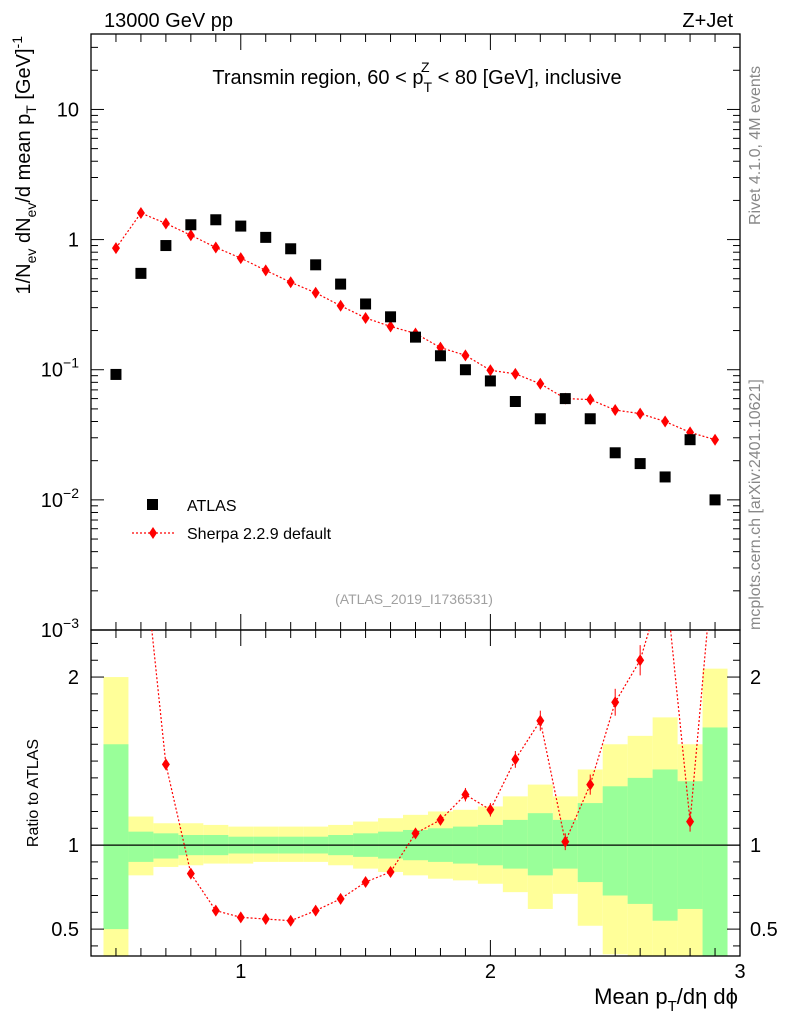 The width and height of the screenshot is (786, 1024). What do you see at coordinates (73, 241) in the screenshot?
I see `main-y-tick-label: 1` at bounding box center [73, 241].